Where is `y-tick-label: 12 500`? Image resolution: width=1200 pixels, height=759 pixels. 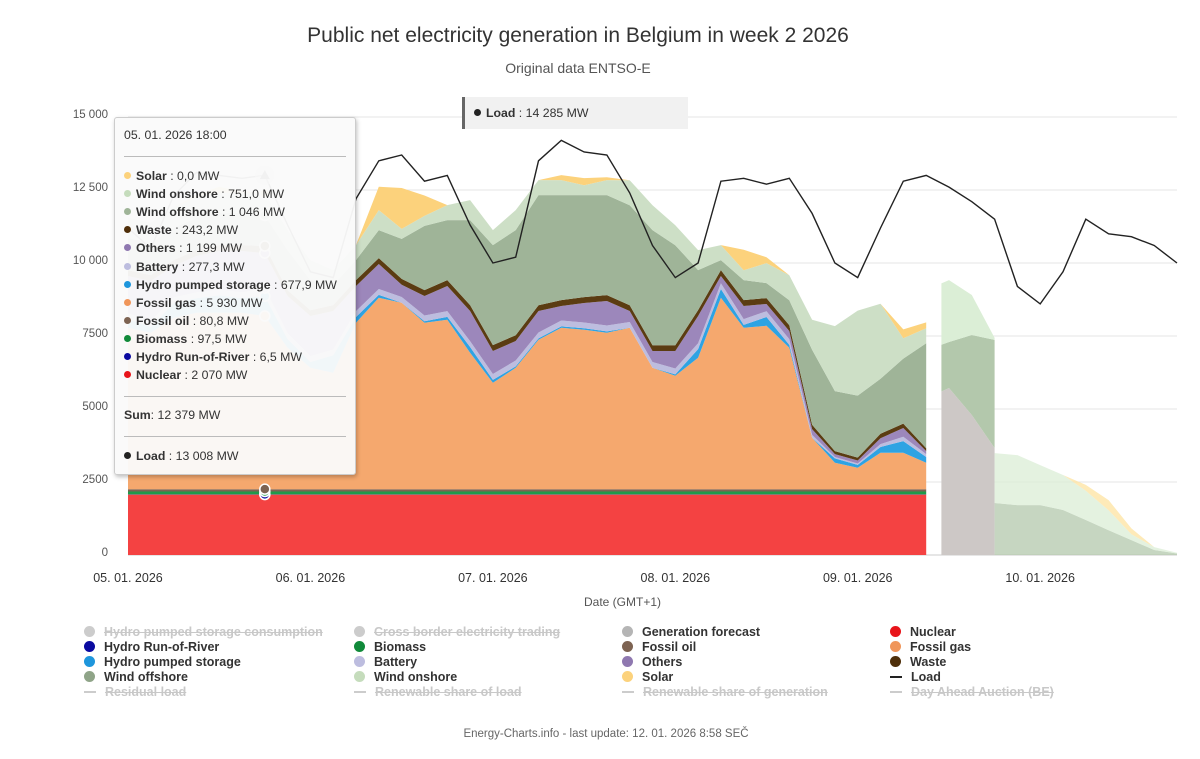
y-tick-label: 12 500 is located at coordinates (90, 188).